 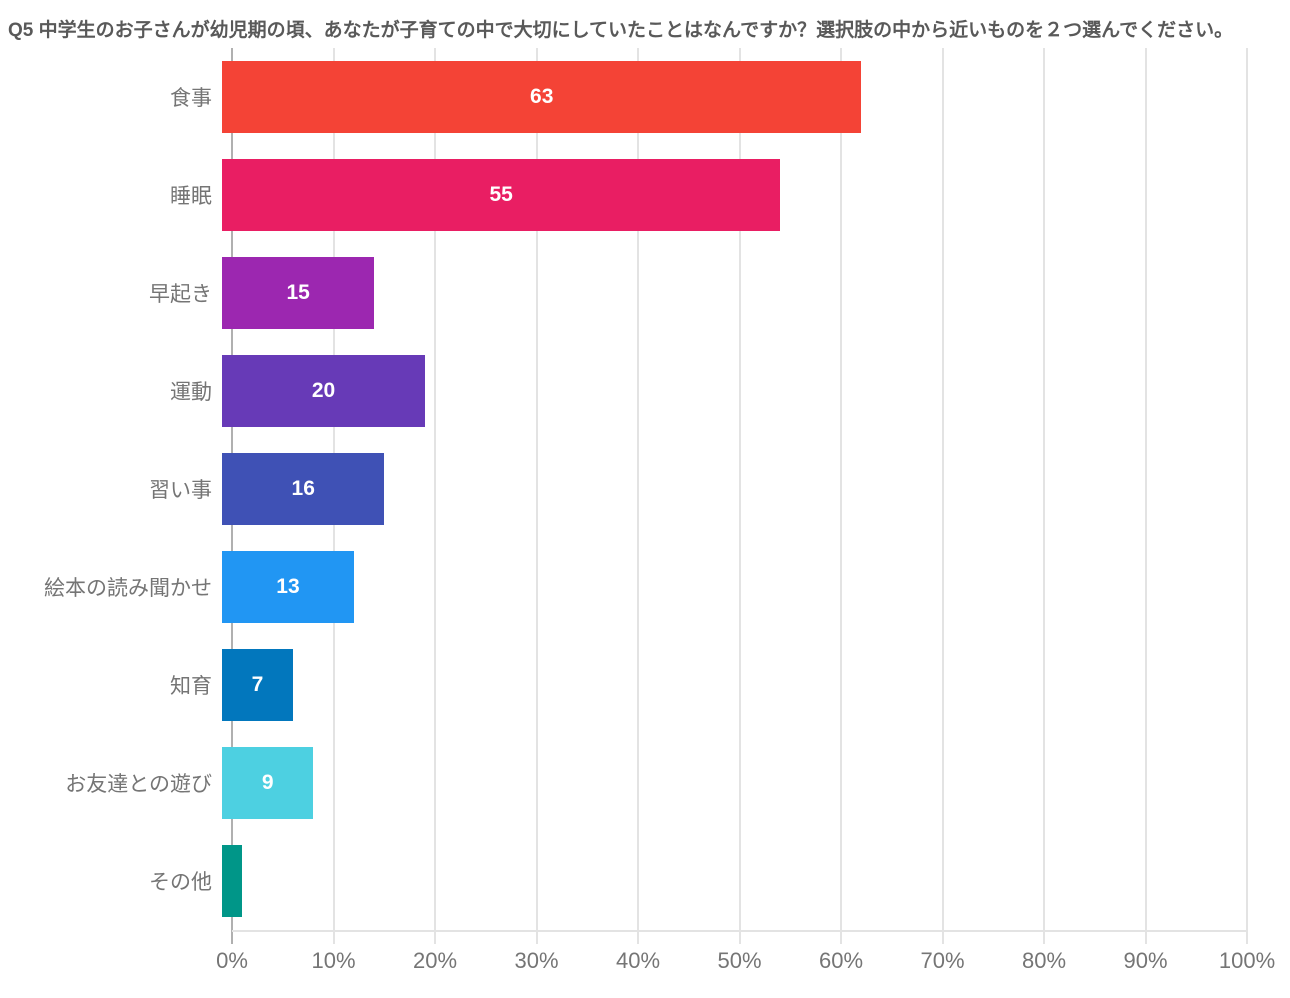 I want to click on x-axis-tick-label: 0%, so click(x=232, y=960).